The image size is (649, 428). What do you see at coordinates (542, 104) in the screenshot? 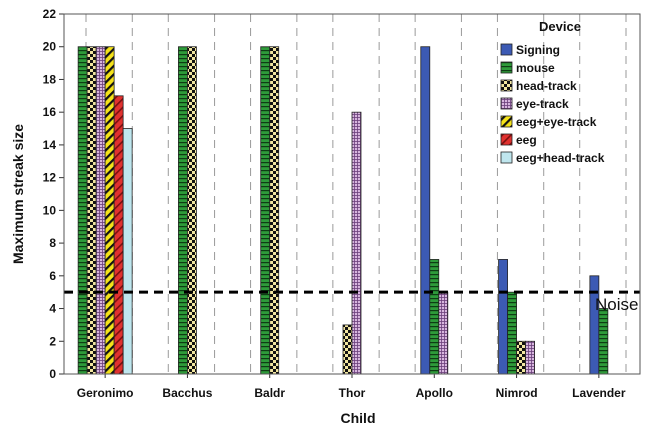
I see `legend-label: eye-track` at bounding box center [542, 104].